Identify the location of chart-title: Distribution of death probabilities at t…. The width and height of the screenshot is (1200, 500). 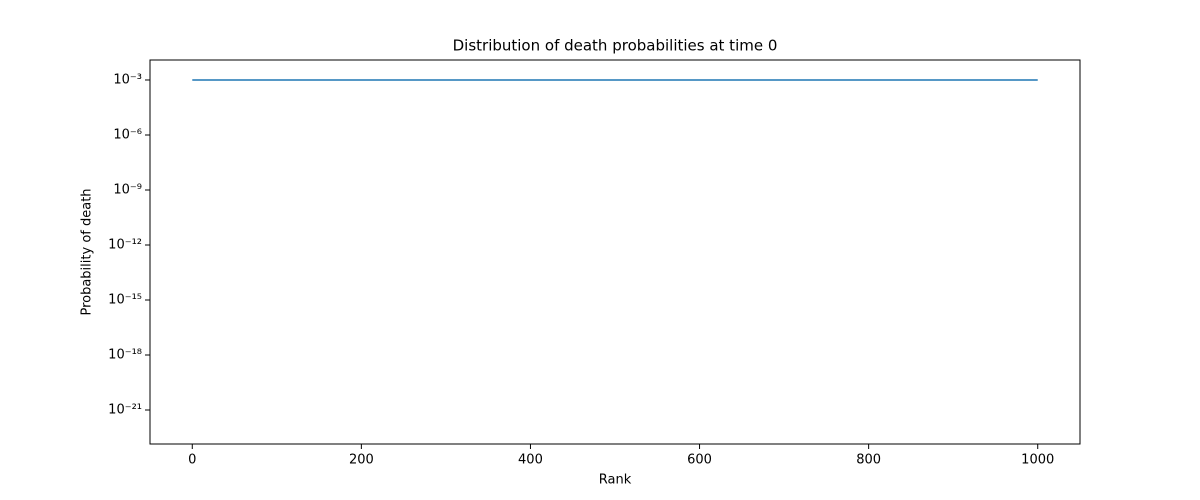
(615, 46).